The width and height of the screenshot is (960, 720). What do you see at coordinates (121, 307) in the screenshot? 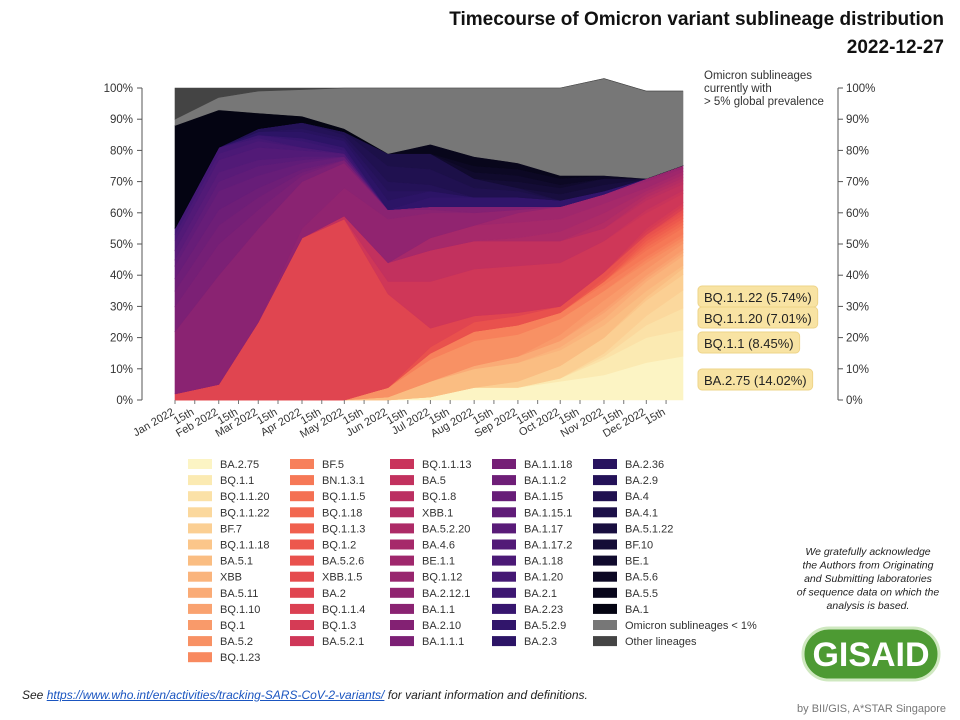
I see `y-tick-label: 30%` at bounding box center [121, 307].